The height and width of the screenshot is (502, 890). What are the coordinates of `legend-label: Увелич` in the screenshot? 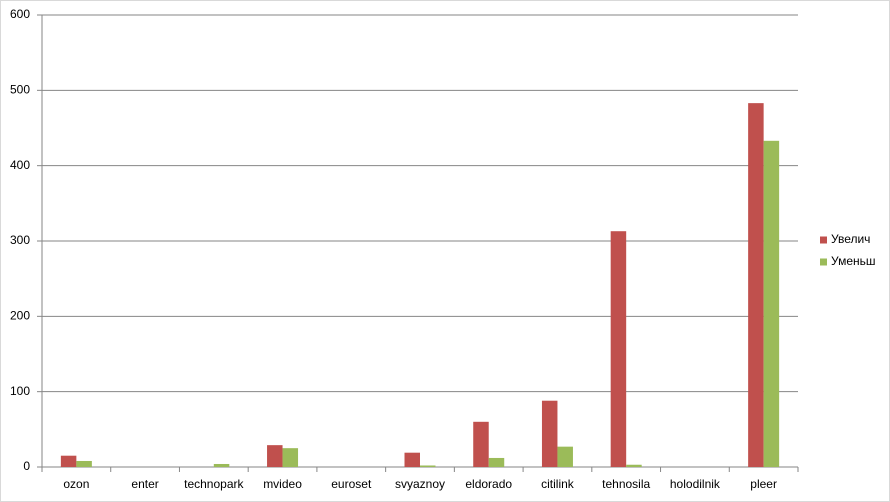 It's located at (850, 239).